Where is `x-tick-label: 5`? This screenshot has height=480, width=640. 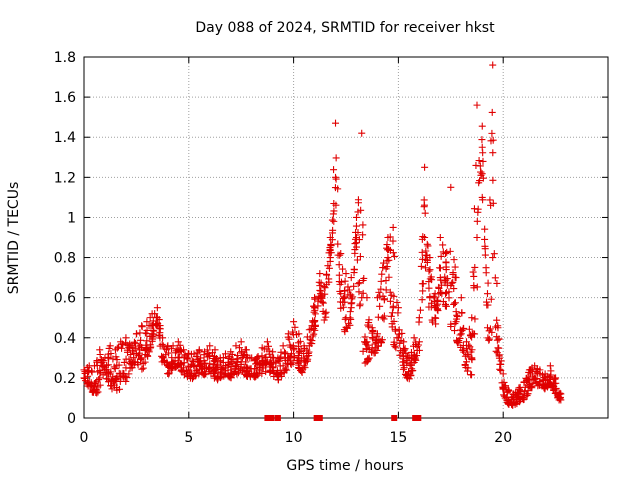 x-tick-label: 5 is located at coordinates (188, 438).